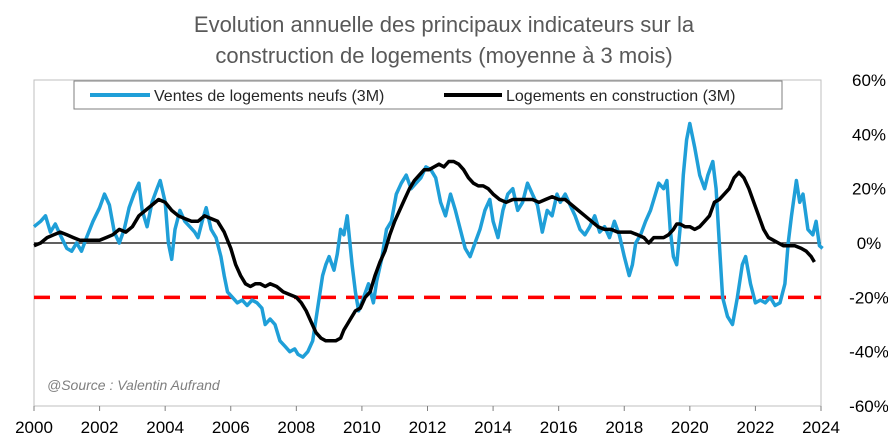  What do you see at coordinates (868, 406) in the screenshot?
I see `y-tick-label: -60%` at bounding box center [868, 406].